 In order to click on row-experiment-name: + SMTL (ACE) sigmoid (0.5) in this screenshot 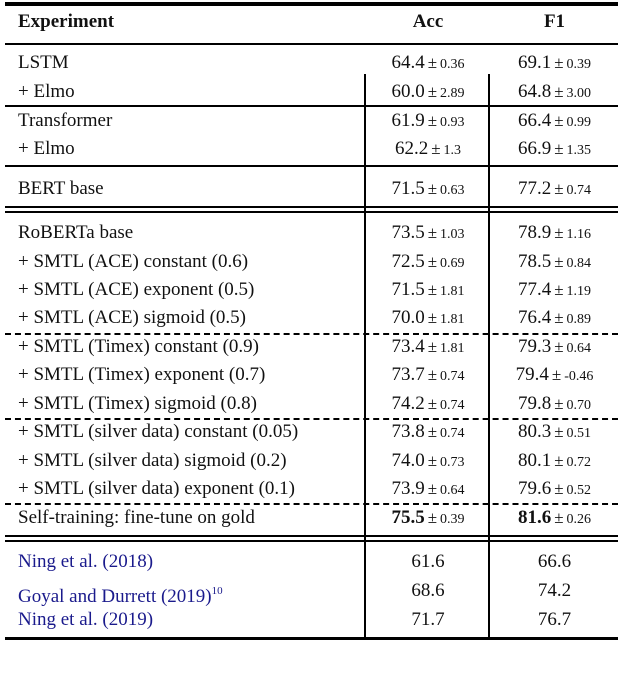, I will do `click(132, 318)`.